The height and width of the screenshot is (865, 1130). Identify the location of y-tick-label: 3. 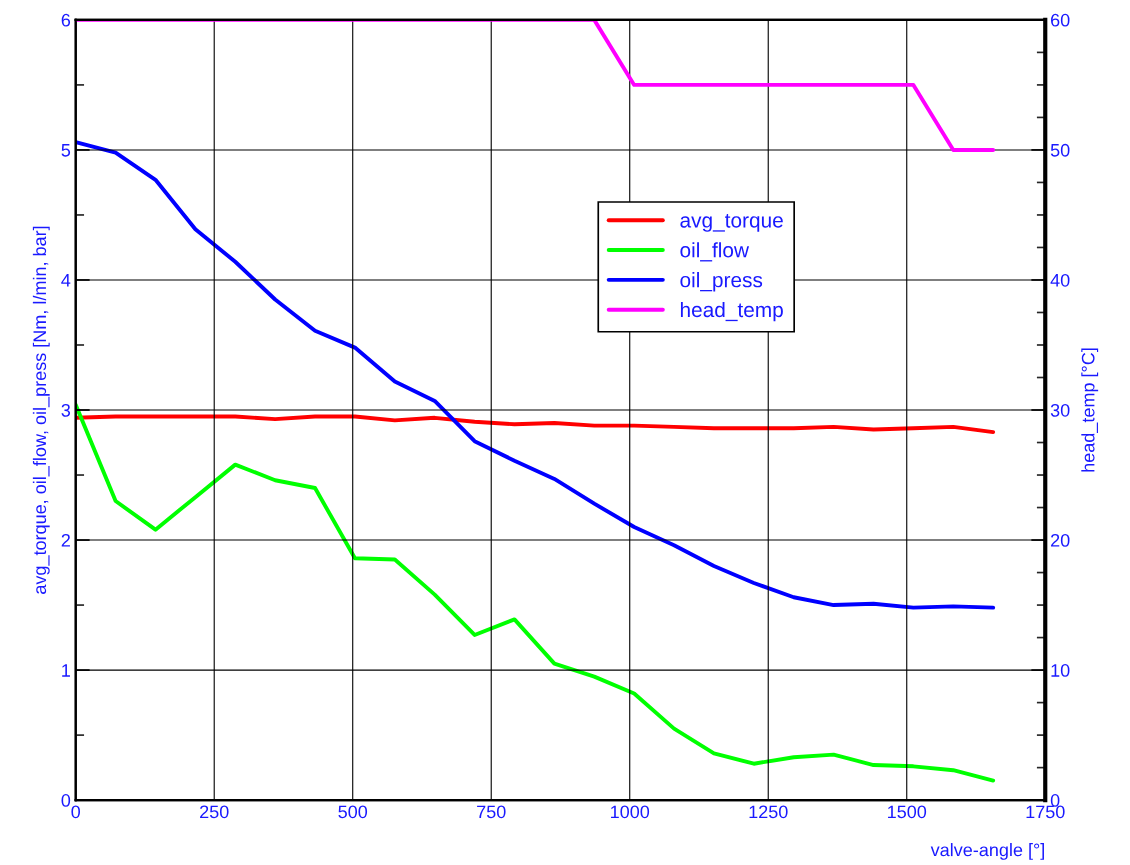
(66, 410).